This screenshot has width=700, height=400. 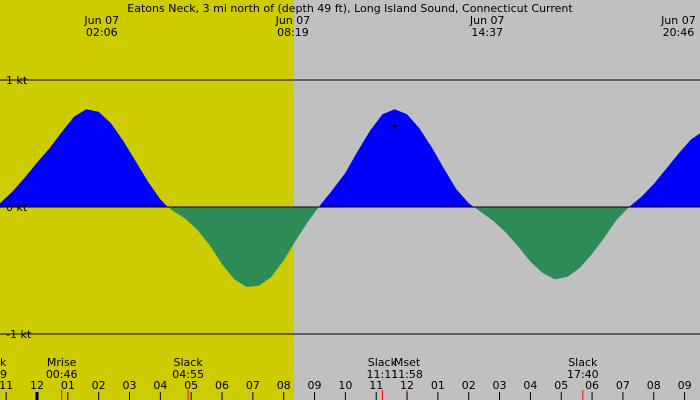 What do you see at coordinates (394, 126) in the screenshot?
I see `current-time-marker: +` at bounding box center [394, 126].